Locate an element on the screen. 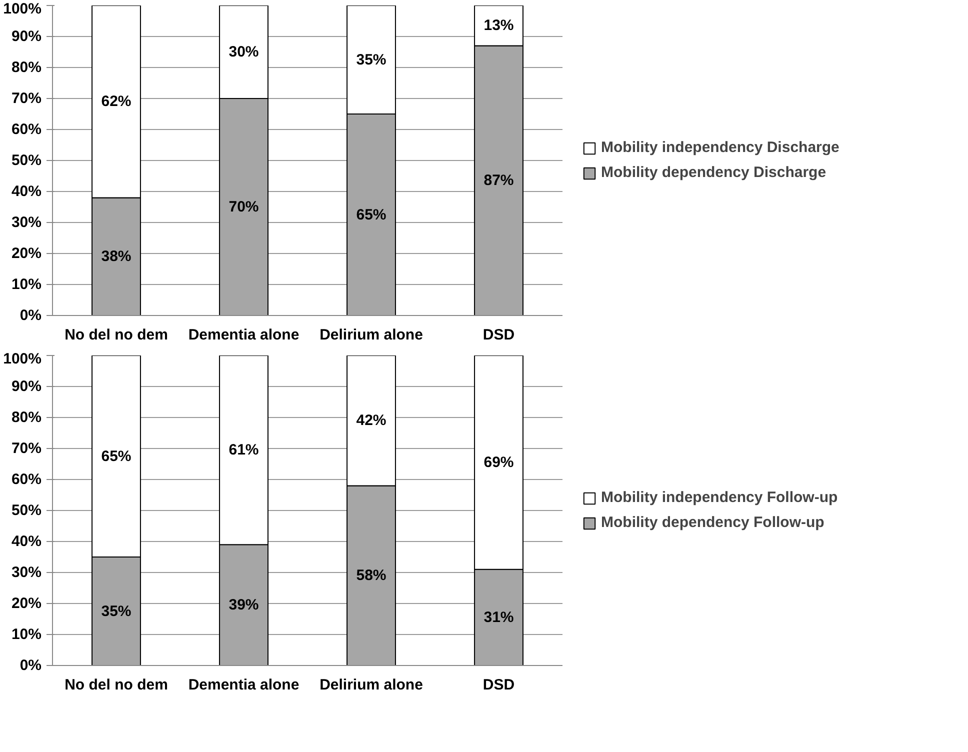  data-label: 13% is located at coordinates (499, 25).